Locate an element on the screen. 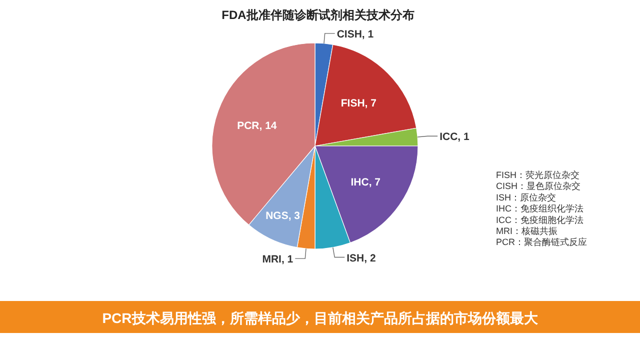 This screenshot has height=359, width=640. slice-label: PCR, 14 is located at coordinates (257, 126).